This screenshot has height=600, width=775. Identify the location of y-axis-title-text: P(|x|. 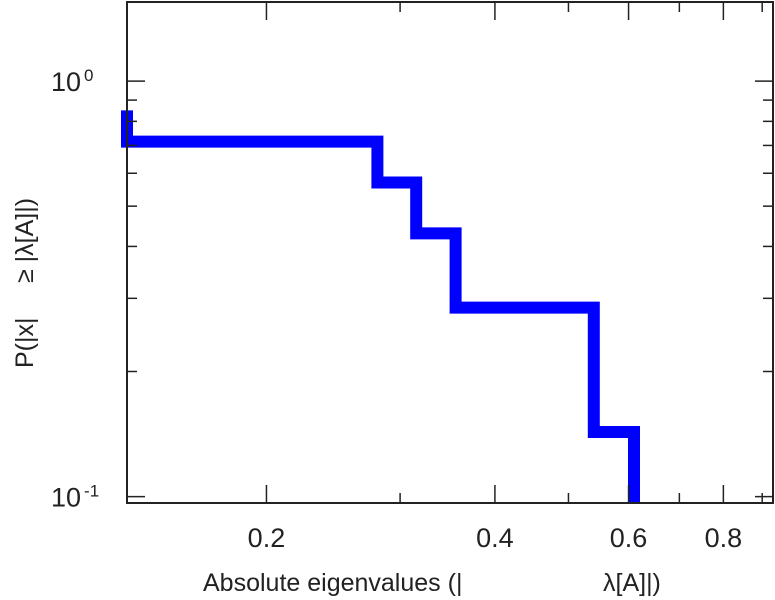
(25, 343).